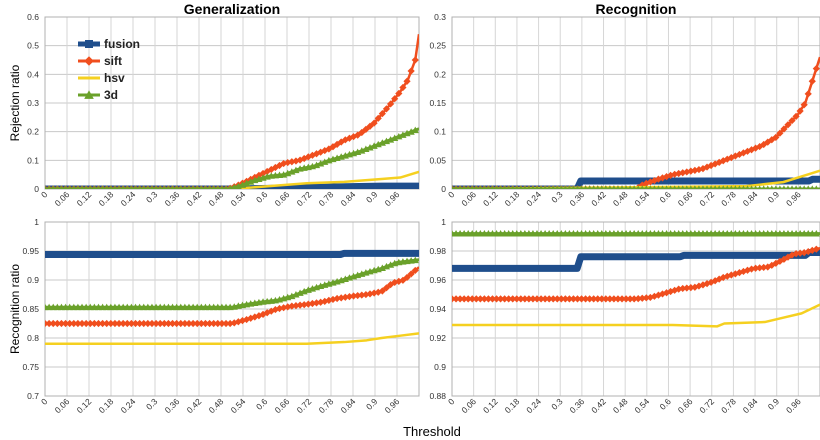 The width and height of the screenshot is (820, 440). Describe the element at coordinates (114, 78) in the screenshot. I see `legend-label: hsv` at that location.